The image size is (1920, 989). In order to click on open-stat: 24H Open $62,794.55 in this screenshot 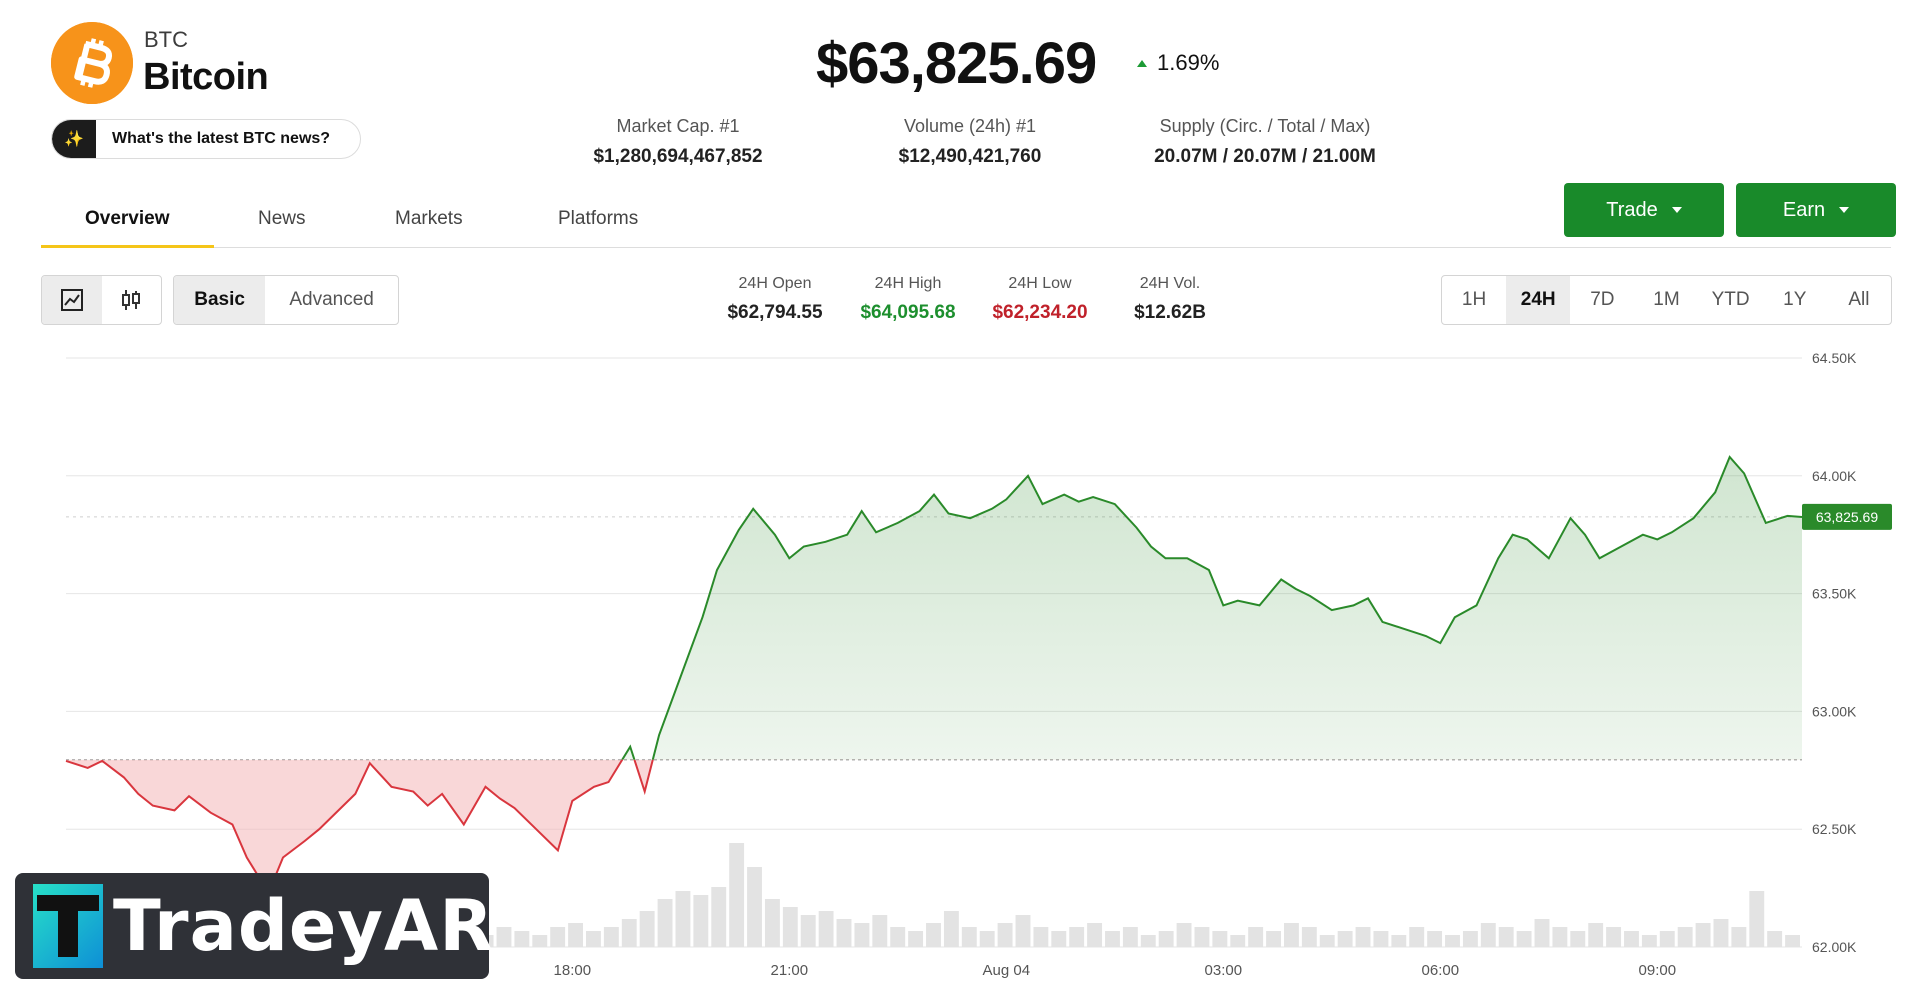, I will do `click(775, 299)`.